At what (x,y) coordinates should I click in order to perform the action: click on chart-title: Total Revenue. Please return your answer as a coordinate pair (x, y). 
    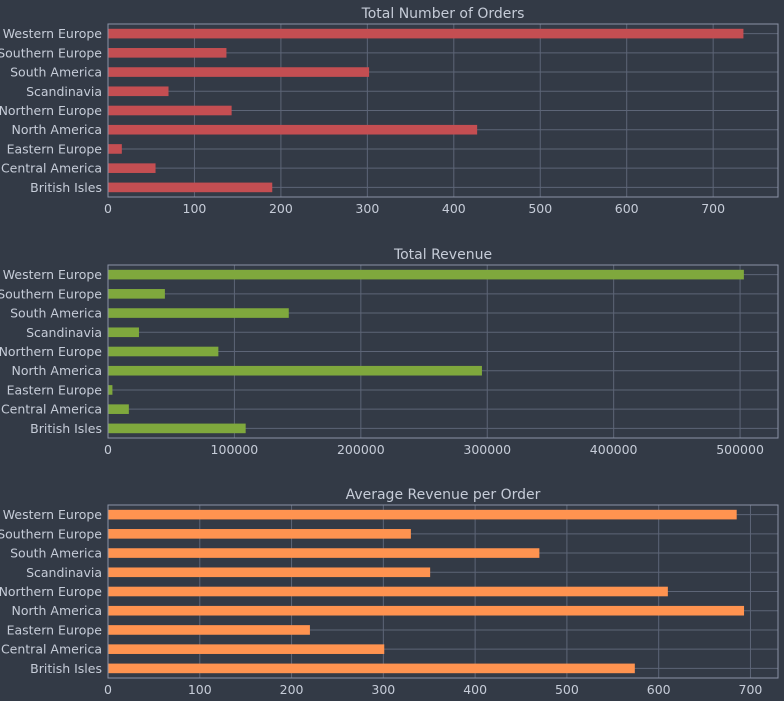
    Looking at the image, I should click on (442, 255).